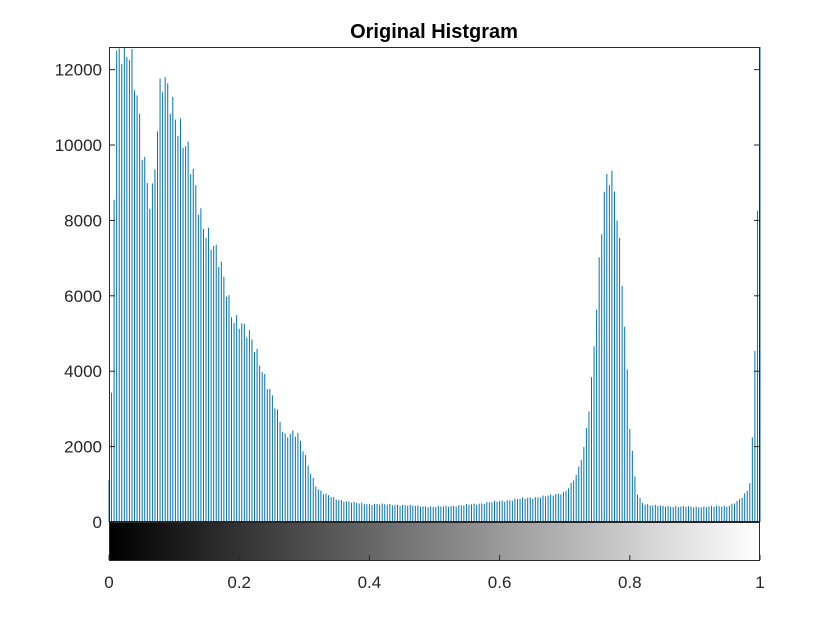  Describe the element at coordinates (434, 541) in the screenshot. I see `grayscale-colorbar` at that location.